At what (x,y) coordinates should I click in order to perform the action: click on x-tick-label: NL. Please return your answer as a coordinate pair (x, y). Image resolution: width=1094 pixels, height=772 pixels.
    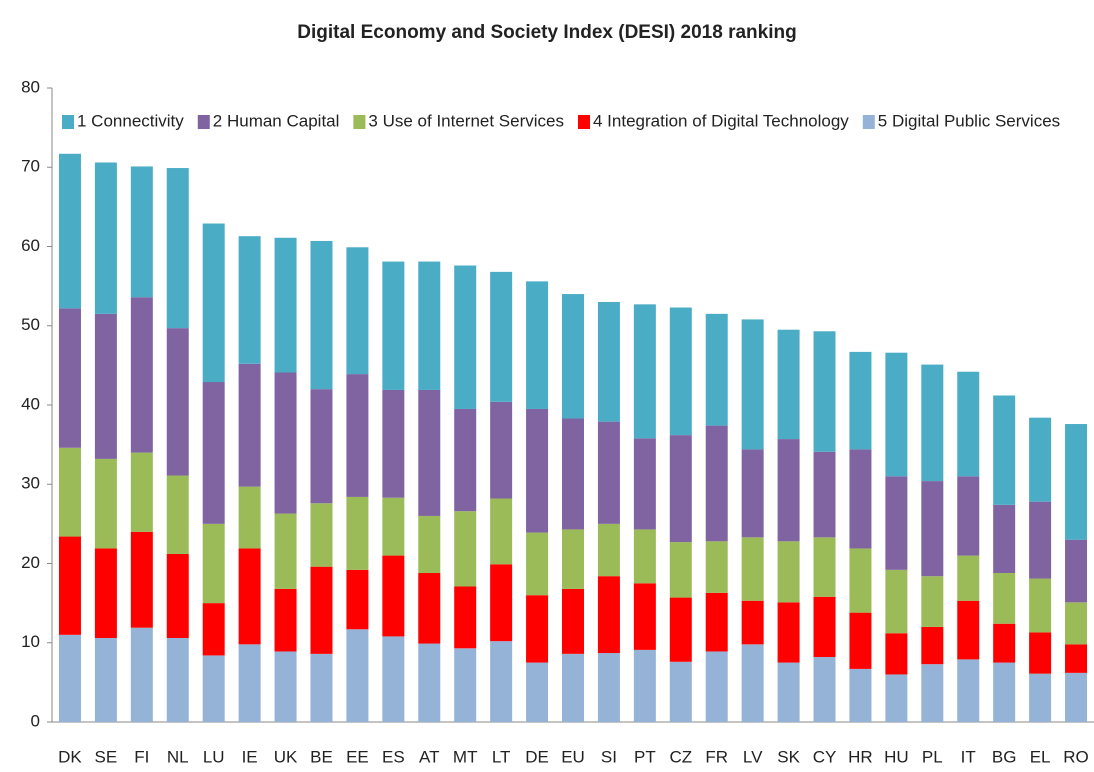
    Looking at the image, I should click on (178, 756).